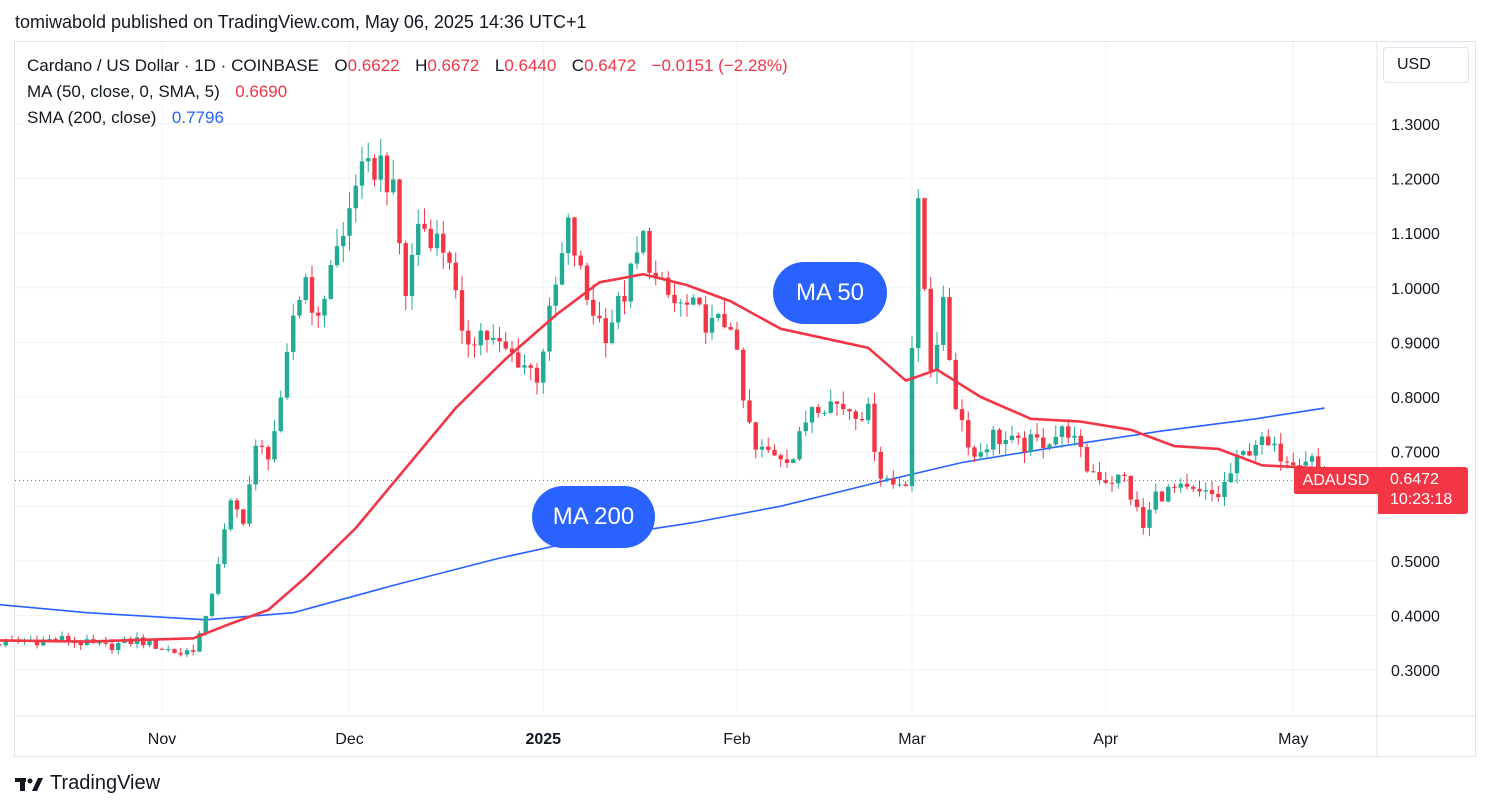 This screenshot has height=811, width=1491. What do you see at coordinates (543, 739) in the screenshot?
I see `time-tick-label: 2025` at bounding box center [543, 739].